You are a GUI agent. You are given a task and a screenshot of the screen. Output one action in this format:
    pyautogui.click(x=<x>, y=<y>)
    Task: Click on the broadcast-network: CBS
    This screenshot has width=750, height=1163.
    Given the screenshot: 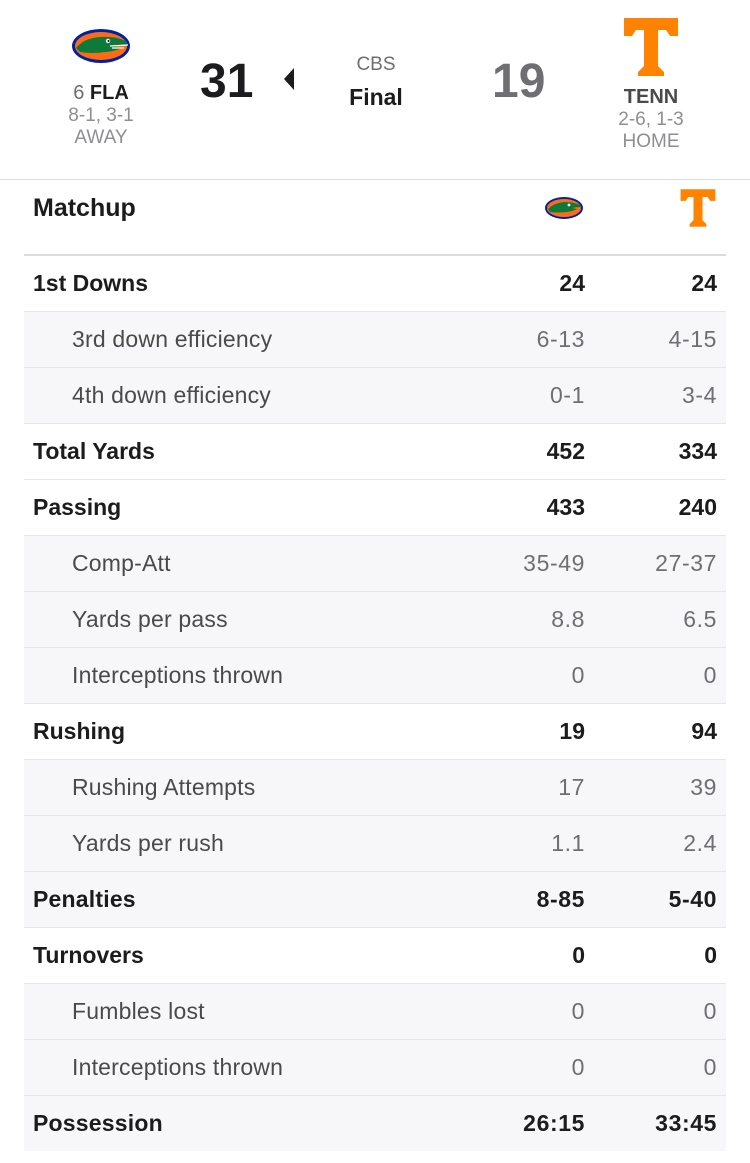 What is the action you would take?
    pyautogui.click(x=376, y=64)
    